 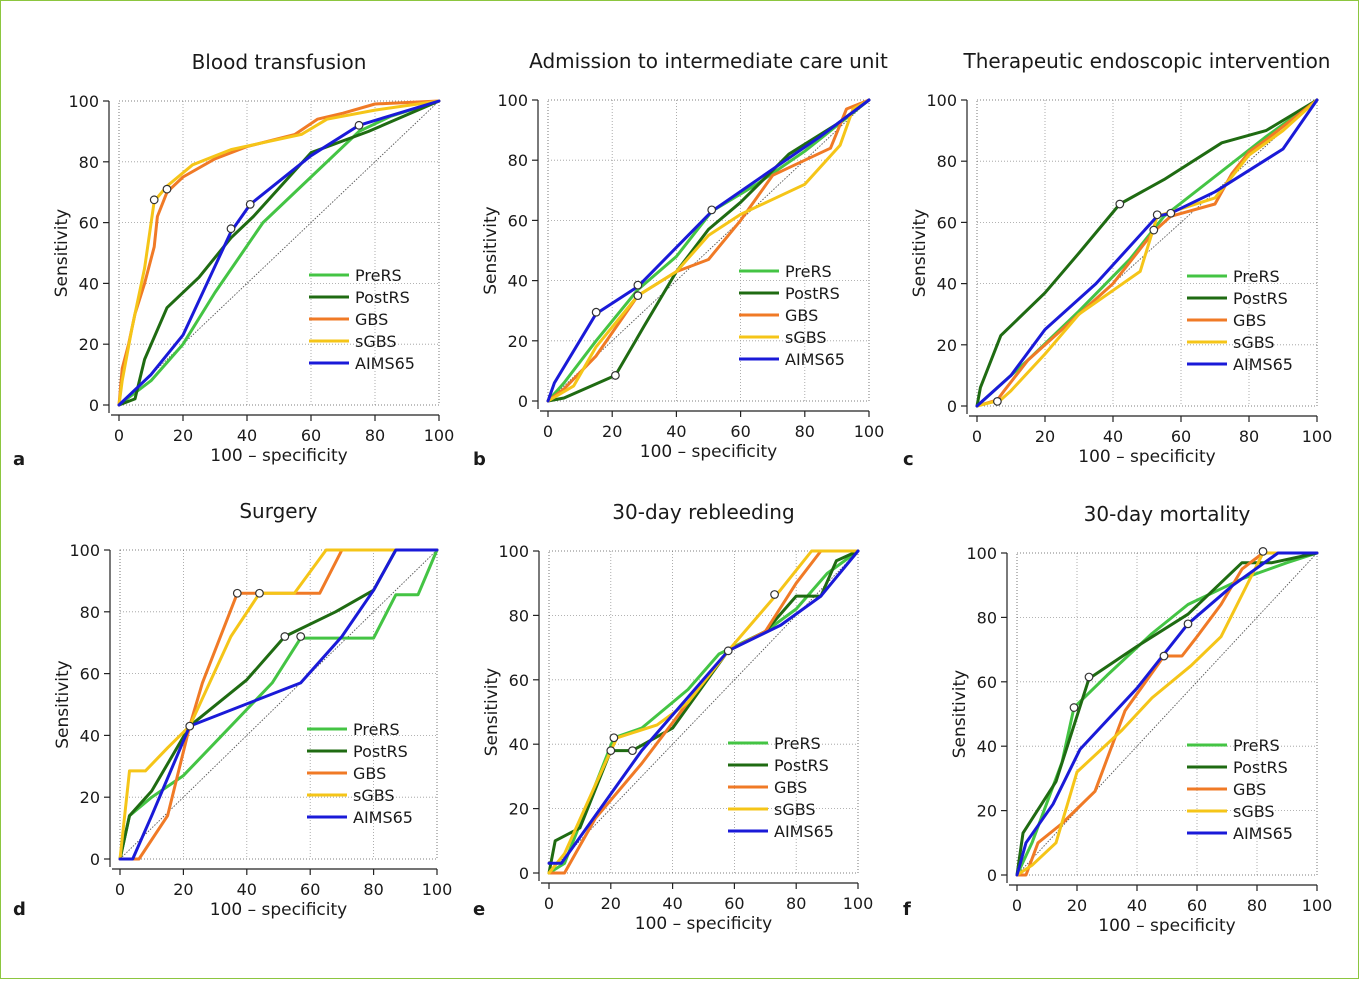 What do you see at coordinates (279, 62) in the screenshot?
I see `panel-title: Blood transfusion` at bounding box center [279, 62].